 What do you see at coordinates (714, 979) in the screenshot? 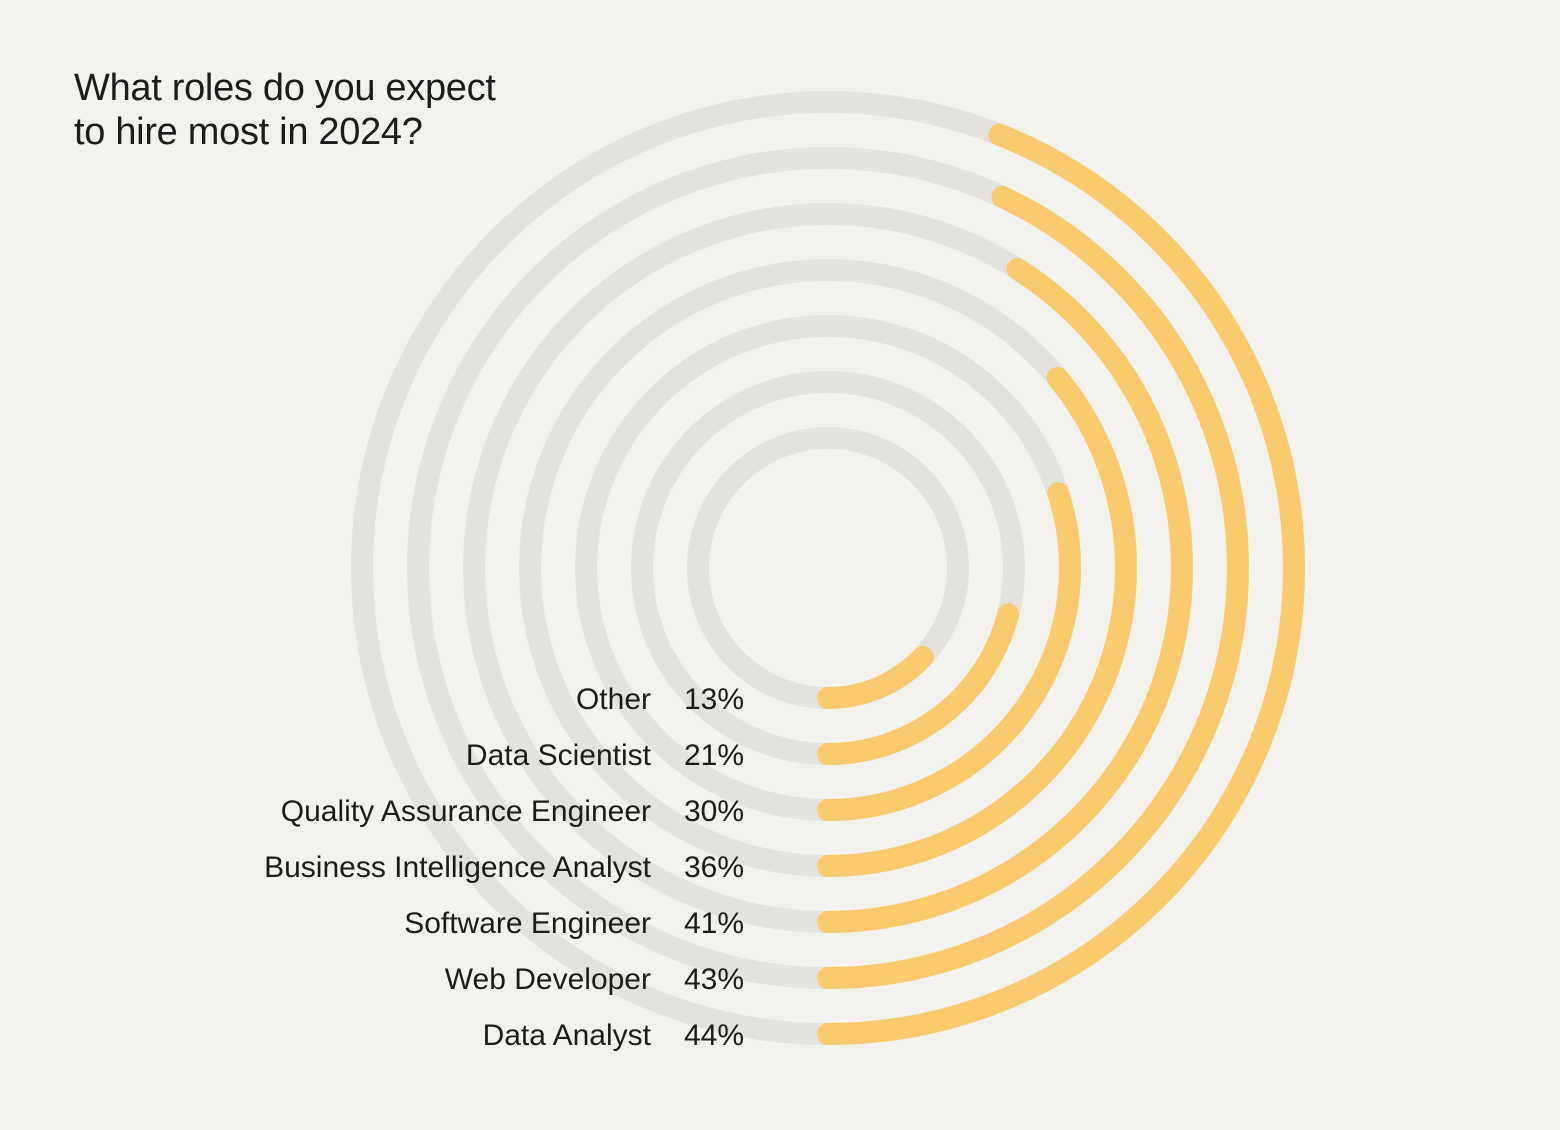
I see `value-label-web-developer: 43%` at bounding box center [714, 979].